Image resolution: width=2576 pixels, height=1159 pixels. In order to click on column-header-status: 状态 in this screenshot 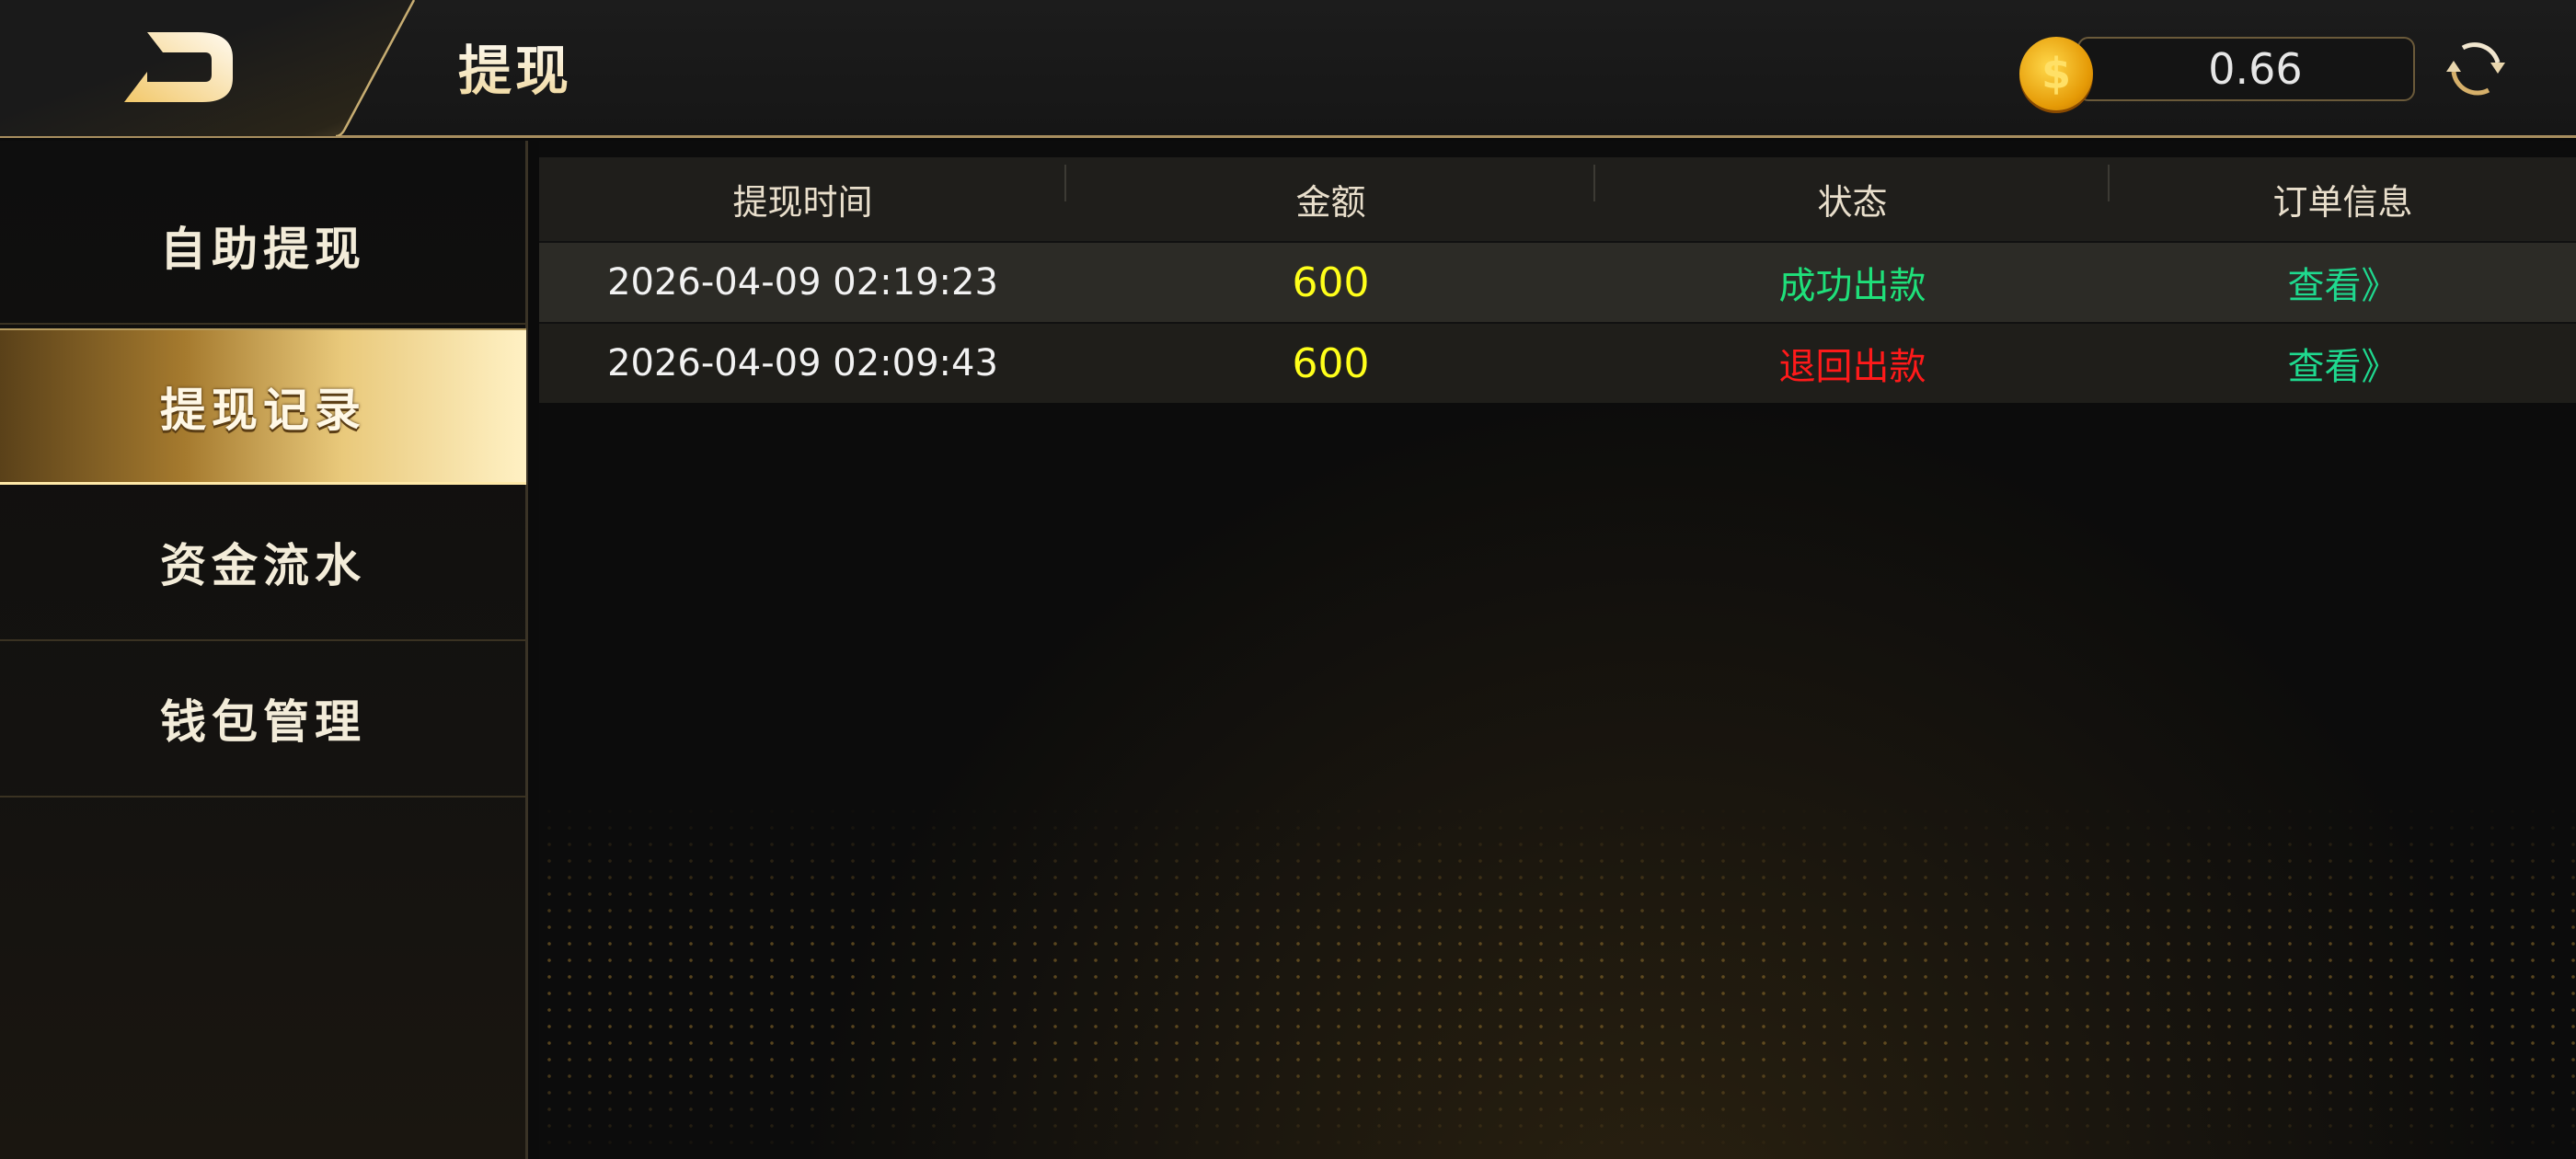, I will do `click(1852, 194)`.